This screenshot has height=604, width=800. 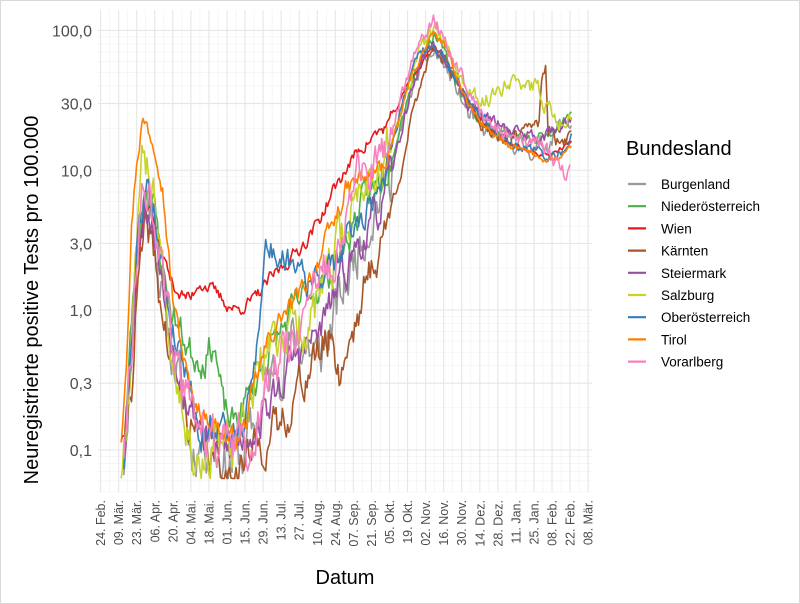 What do you see at coordinates (191, 522) in the screenshot?
I see `x-tick-label: 04. Mai.` at bounding box center [191, 522].